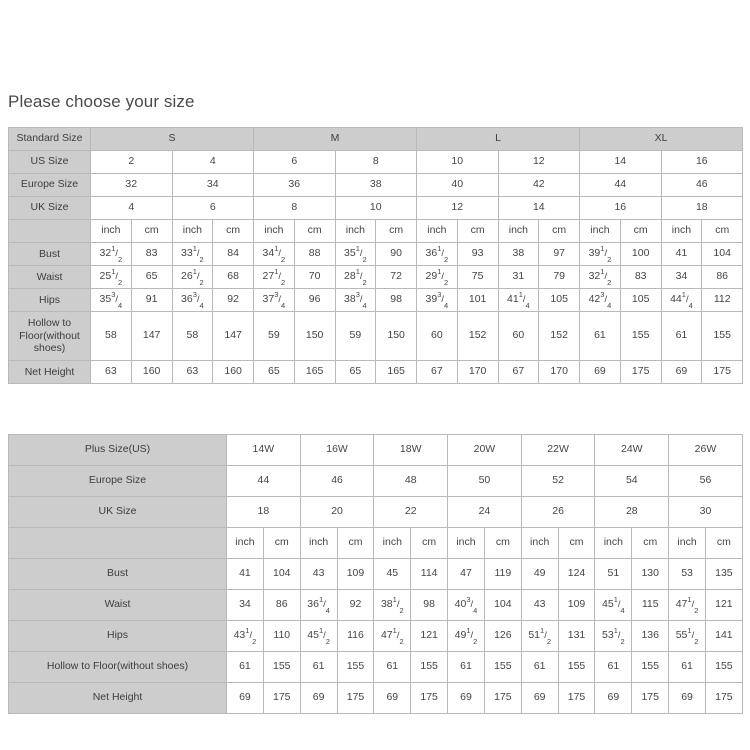 Image resolution: width=750 pixels, height=750 pixels. I want to click on size-value: 56, so click(705, 481).